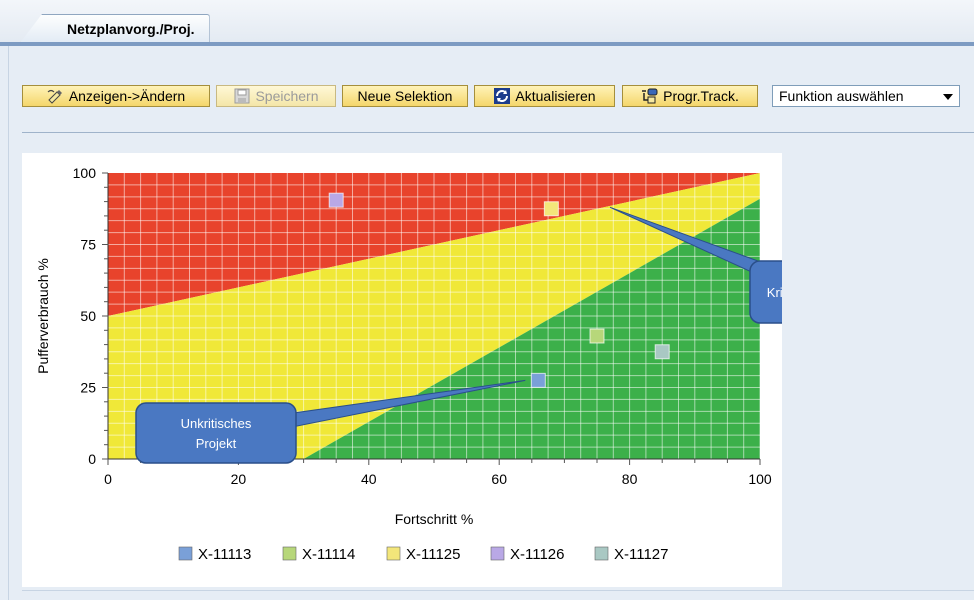 This screenshot has width=974, height=600. I want to click on x-tick-label: 0, so click(108, 479).